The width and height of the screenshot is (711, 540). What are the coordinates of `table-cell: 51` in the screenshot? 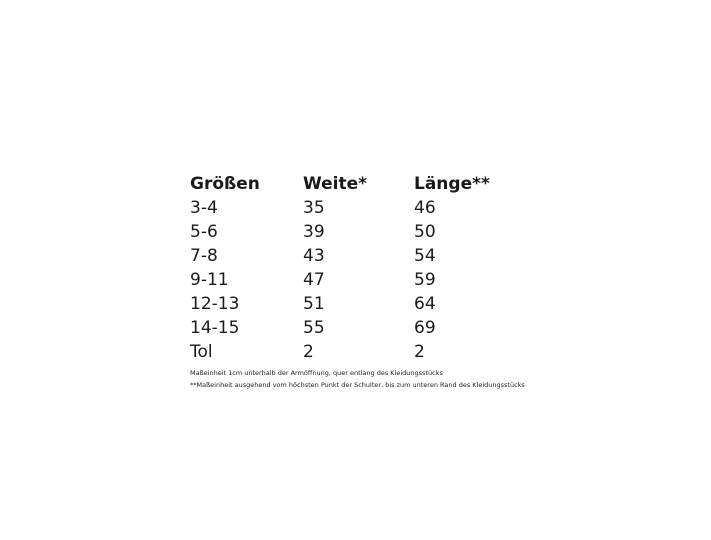 It's located at (314, 304).